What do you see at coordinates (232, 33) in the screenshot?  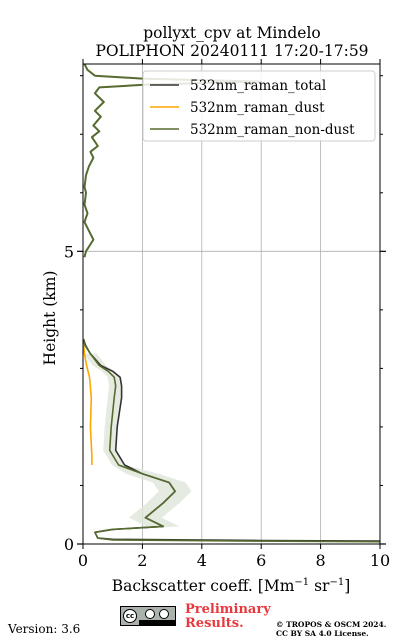 I see `chart-title-line-1: pollyxt_cpv at Mindelo` at bounding box center [232, 33].